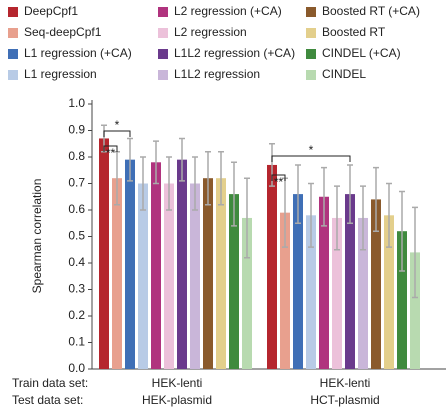 The width and height of the screenshot is (448, 419). I want to click on legend-label: CINDEL, so click(344, 74).